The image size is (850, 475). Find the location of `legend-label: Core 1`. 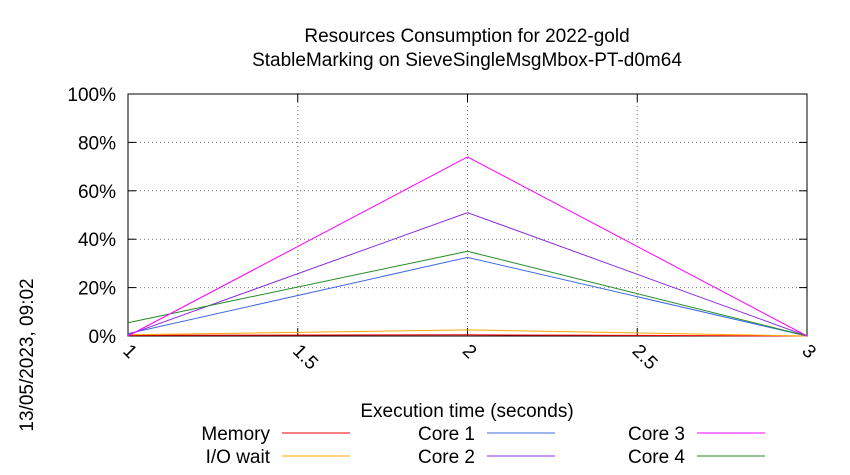

legend-label: Core 1 is located at coordinates (446, 434).